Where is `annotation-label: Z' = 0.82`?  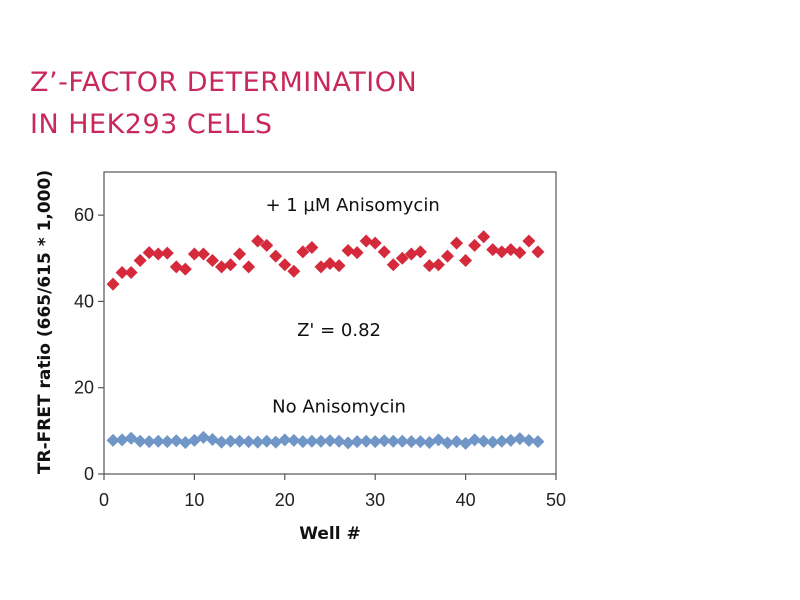 annotation-label: Z' = 0.82 is located at coordinates (339, 330).